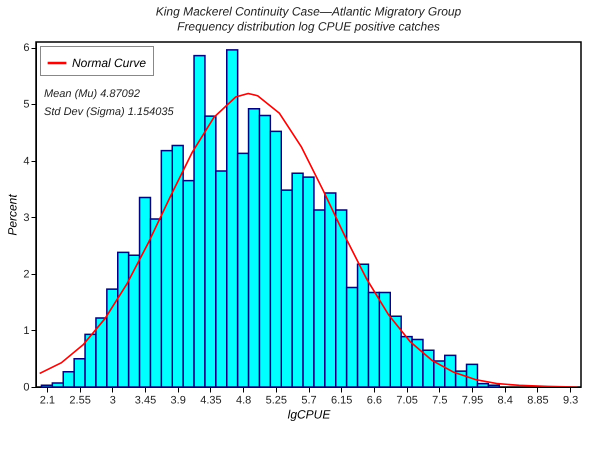 Image resolution: width=601 pixels, height=456 pixels. What do you see at coordinates (308, 27) in the screenshot?
I see `chart-subtitle: Frequency distribution log CPUE positive catches` at bounding box center [308, 27].